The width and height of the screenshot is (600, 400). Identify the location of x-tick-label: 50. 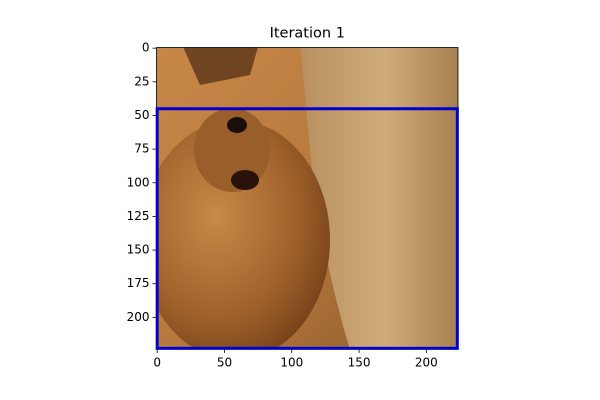
(224, 363).